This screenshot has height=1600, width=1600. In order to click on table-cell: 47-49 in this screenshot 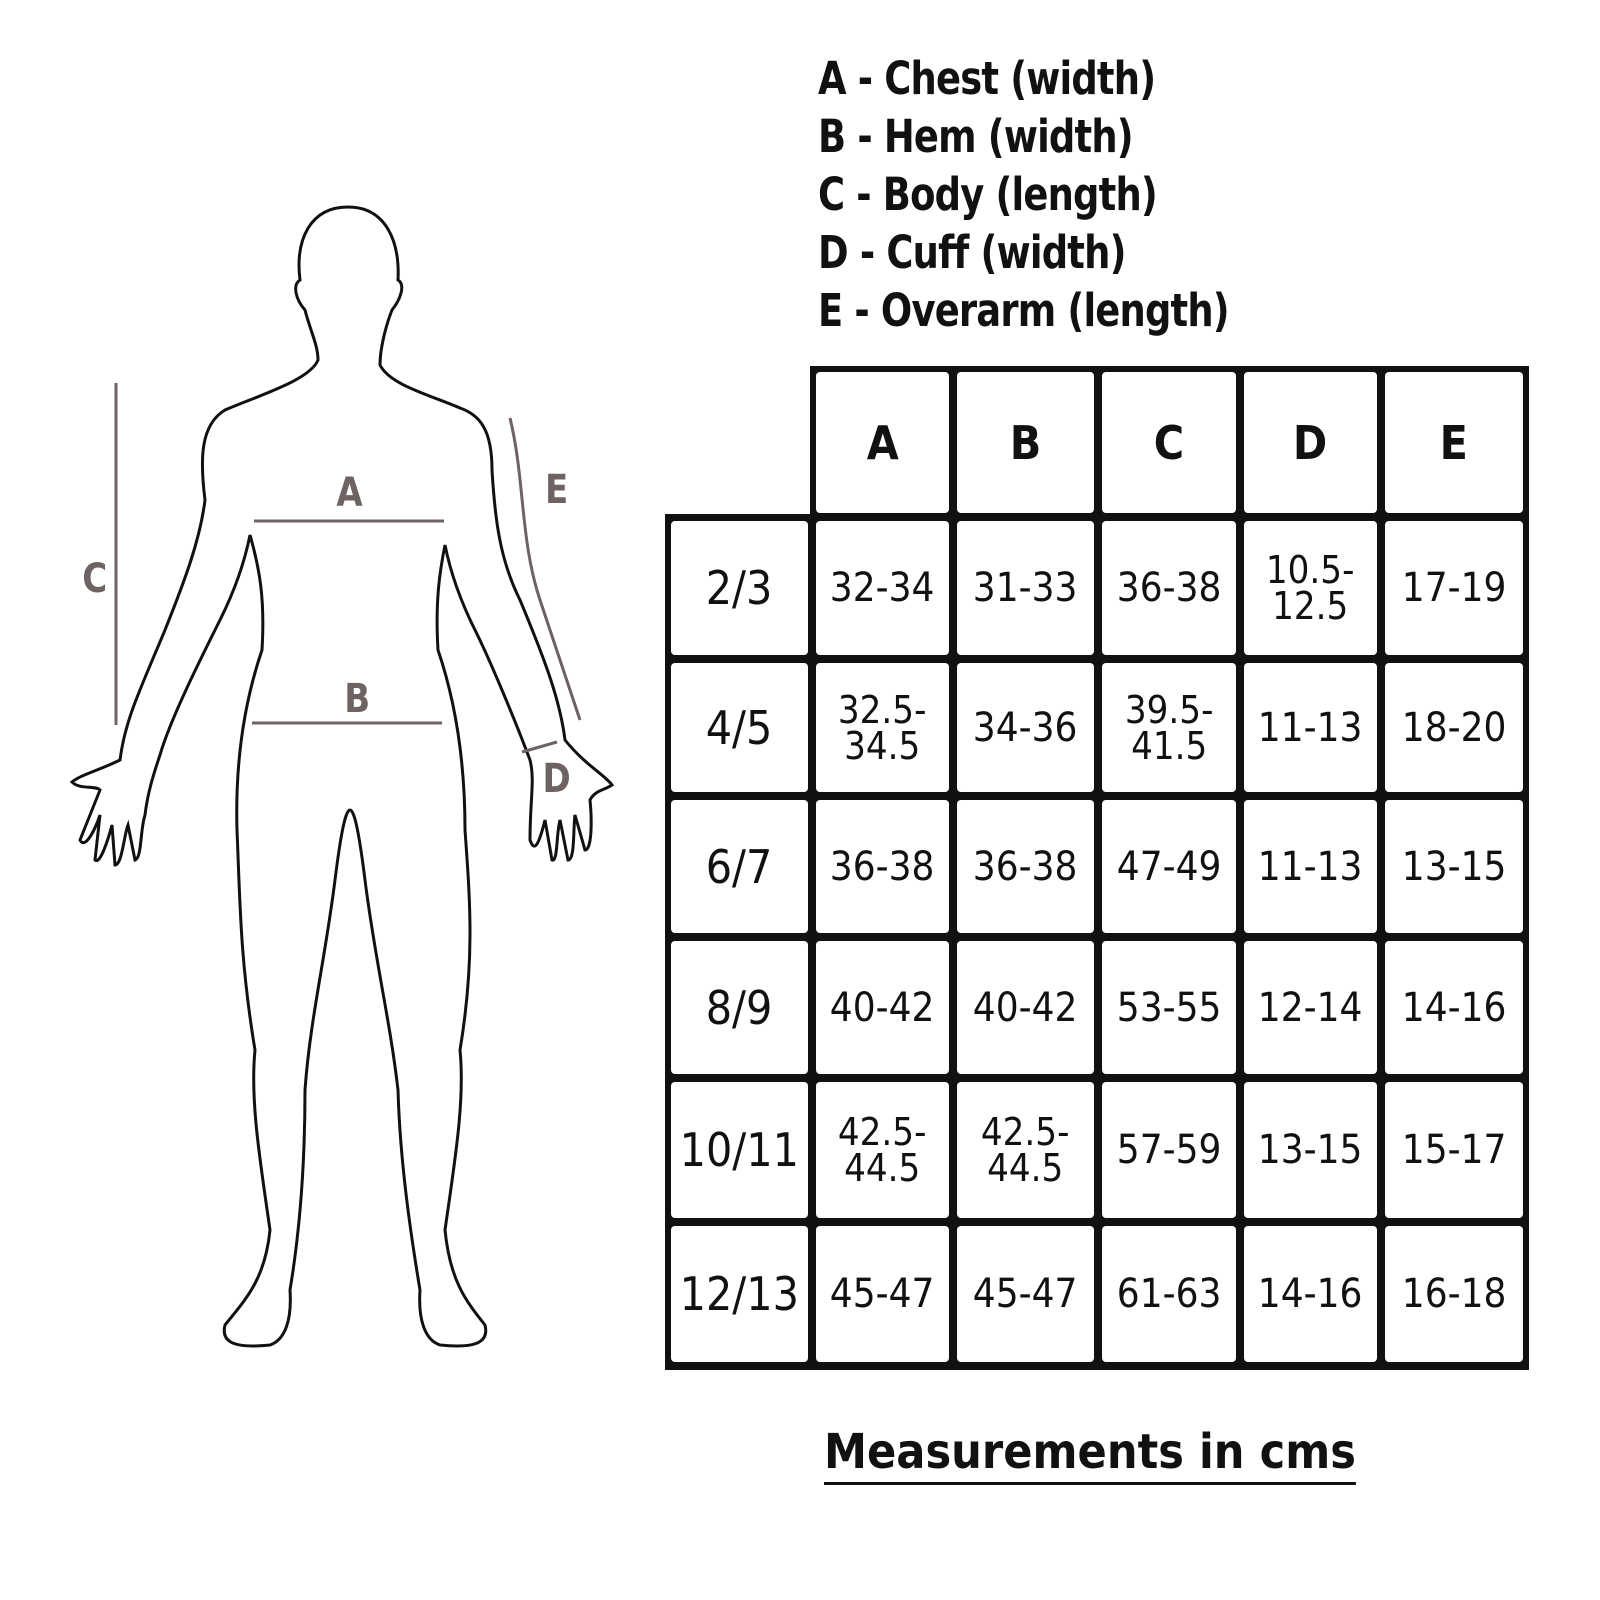, I will do `click(1169, 866)`.